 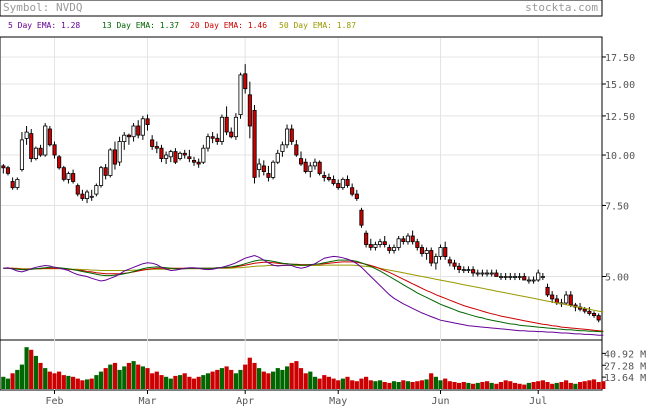 I want to click on x-tick-label: May, so click(x=338, y=401).